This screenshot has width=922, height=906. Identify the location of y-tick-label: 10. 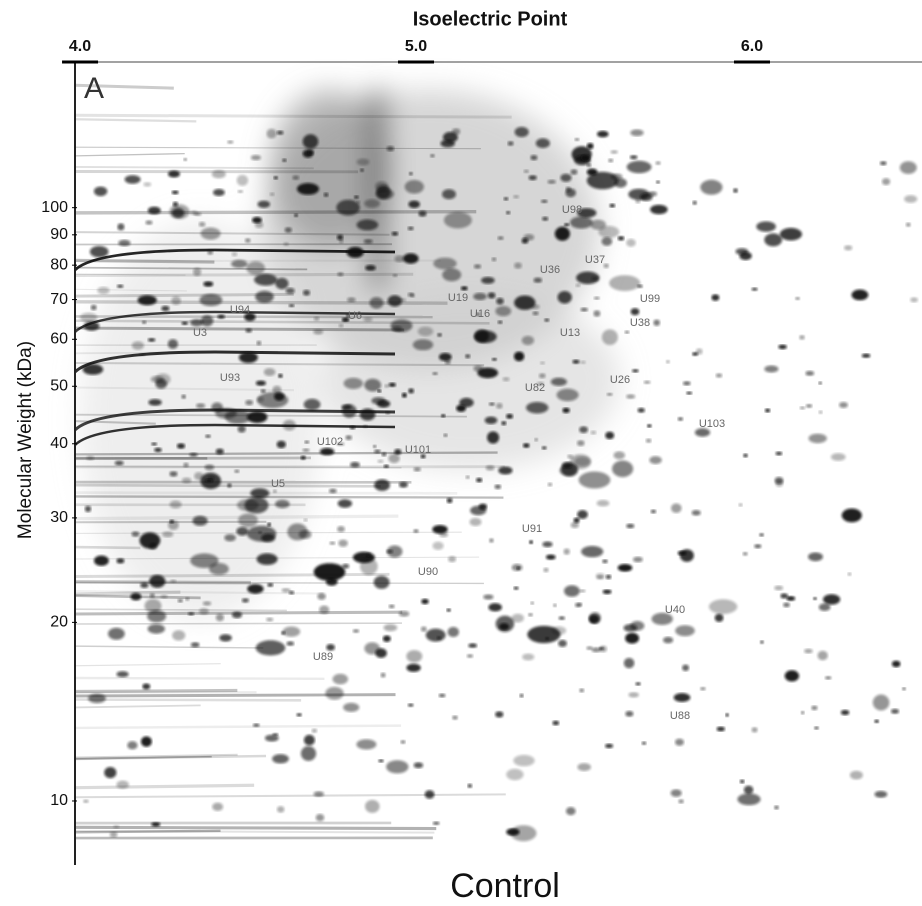
(59, 800).